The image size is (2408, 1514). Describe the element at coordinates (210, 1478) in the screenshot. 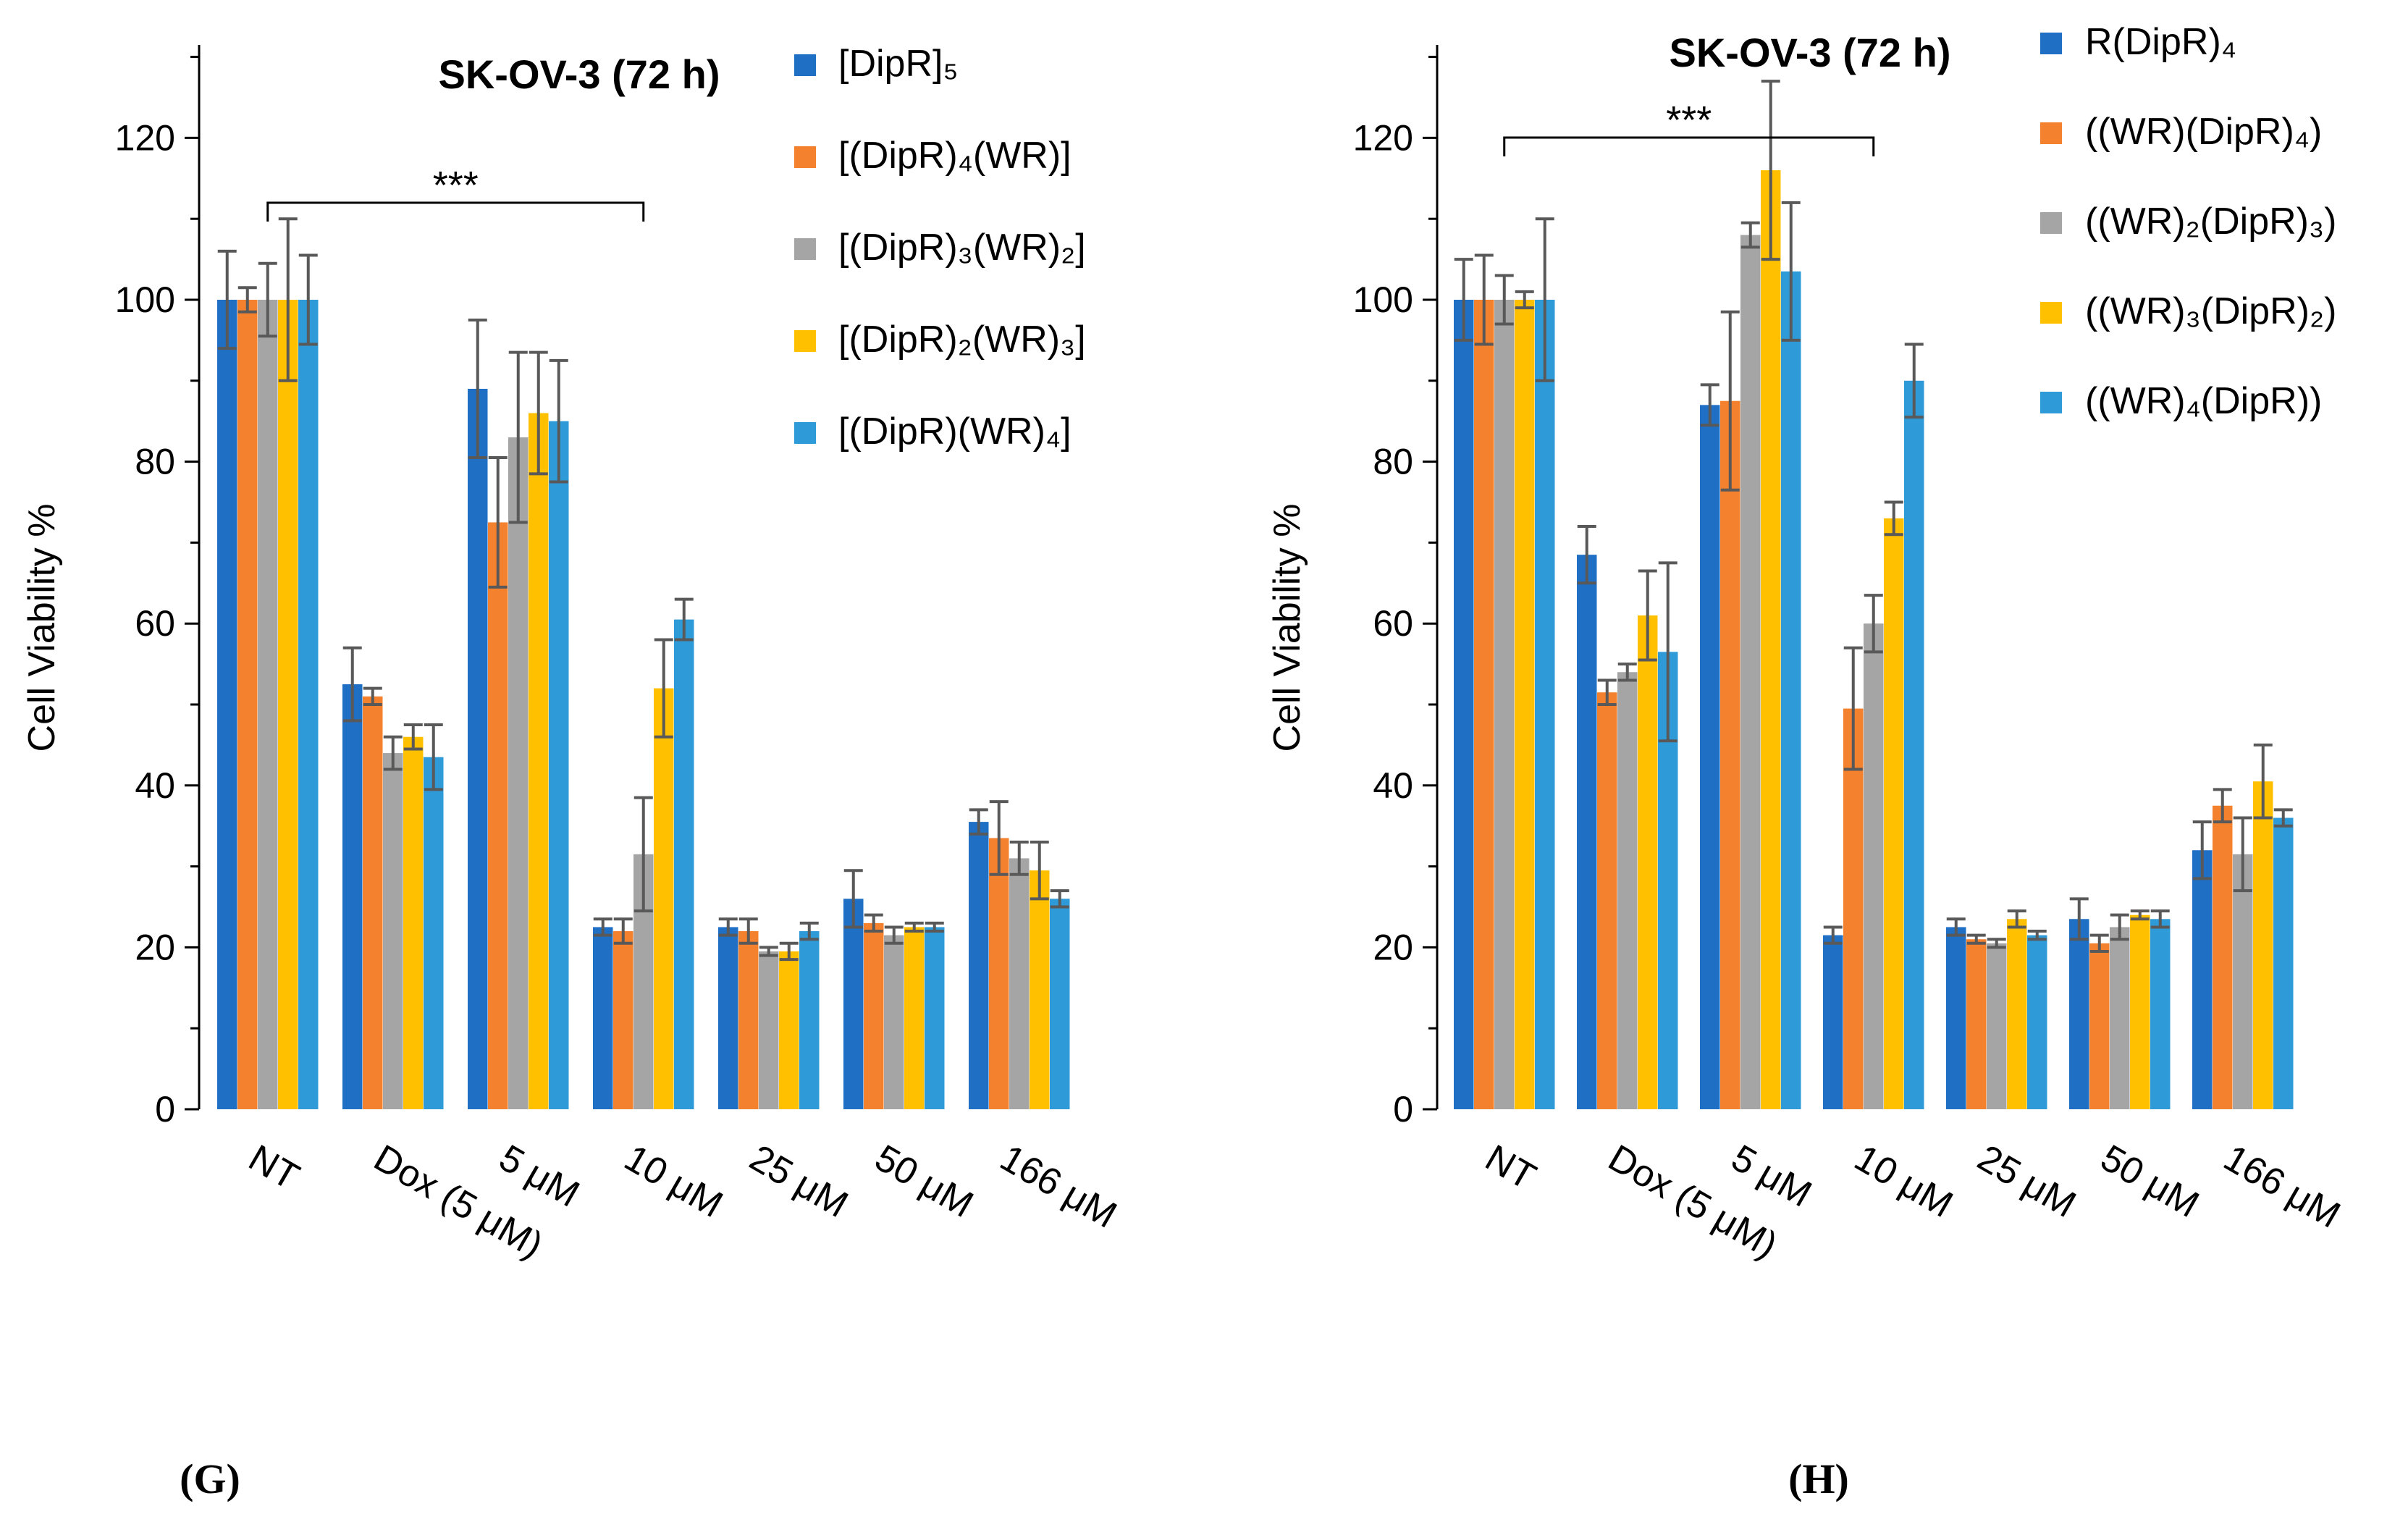

I see `panel-label: (G)` at that location.